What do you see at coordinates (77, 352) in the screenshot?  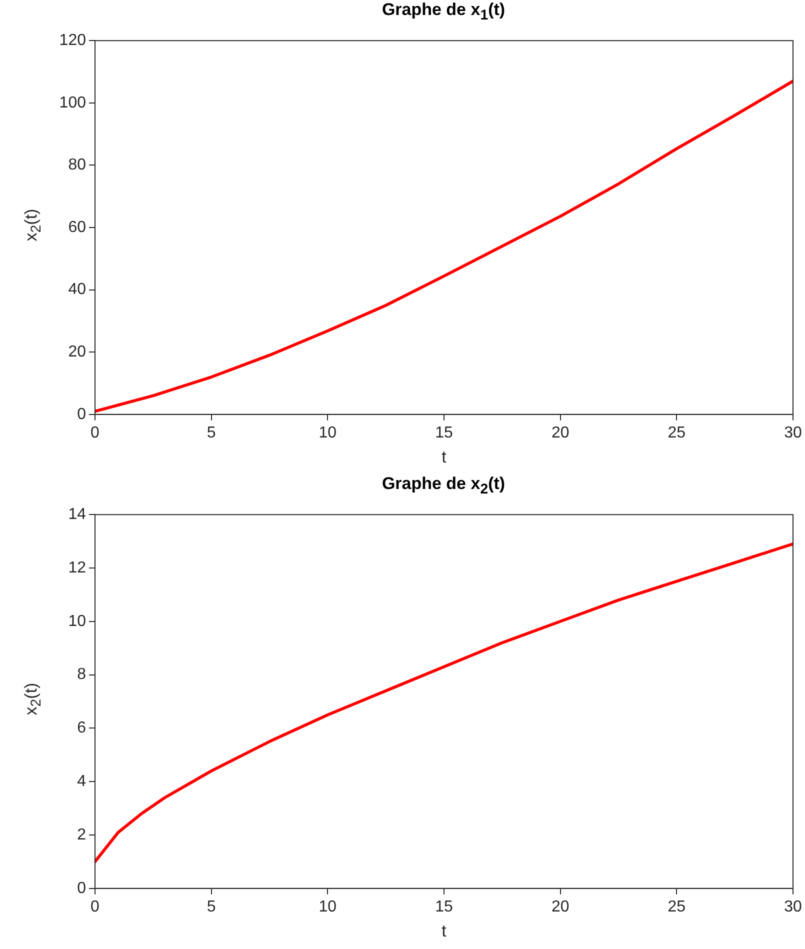 I see `y-tick-label: 20` at bounding box center [77, 352].